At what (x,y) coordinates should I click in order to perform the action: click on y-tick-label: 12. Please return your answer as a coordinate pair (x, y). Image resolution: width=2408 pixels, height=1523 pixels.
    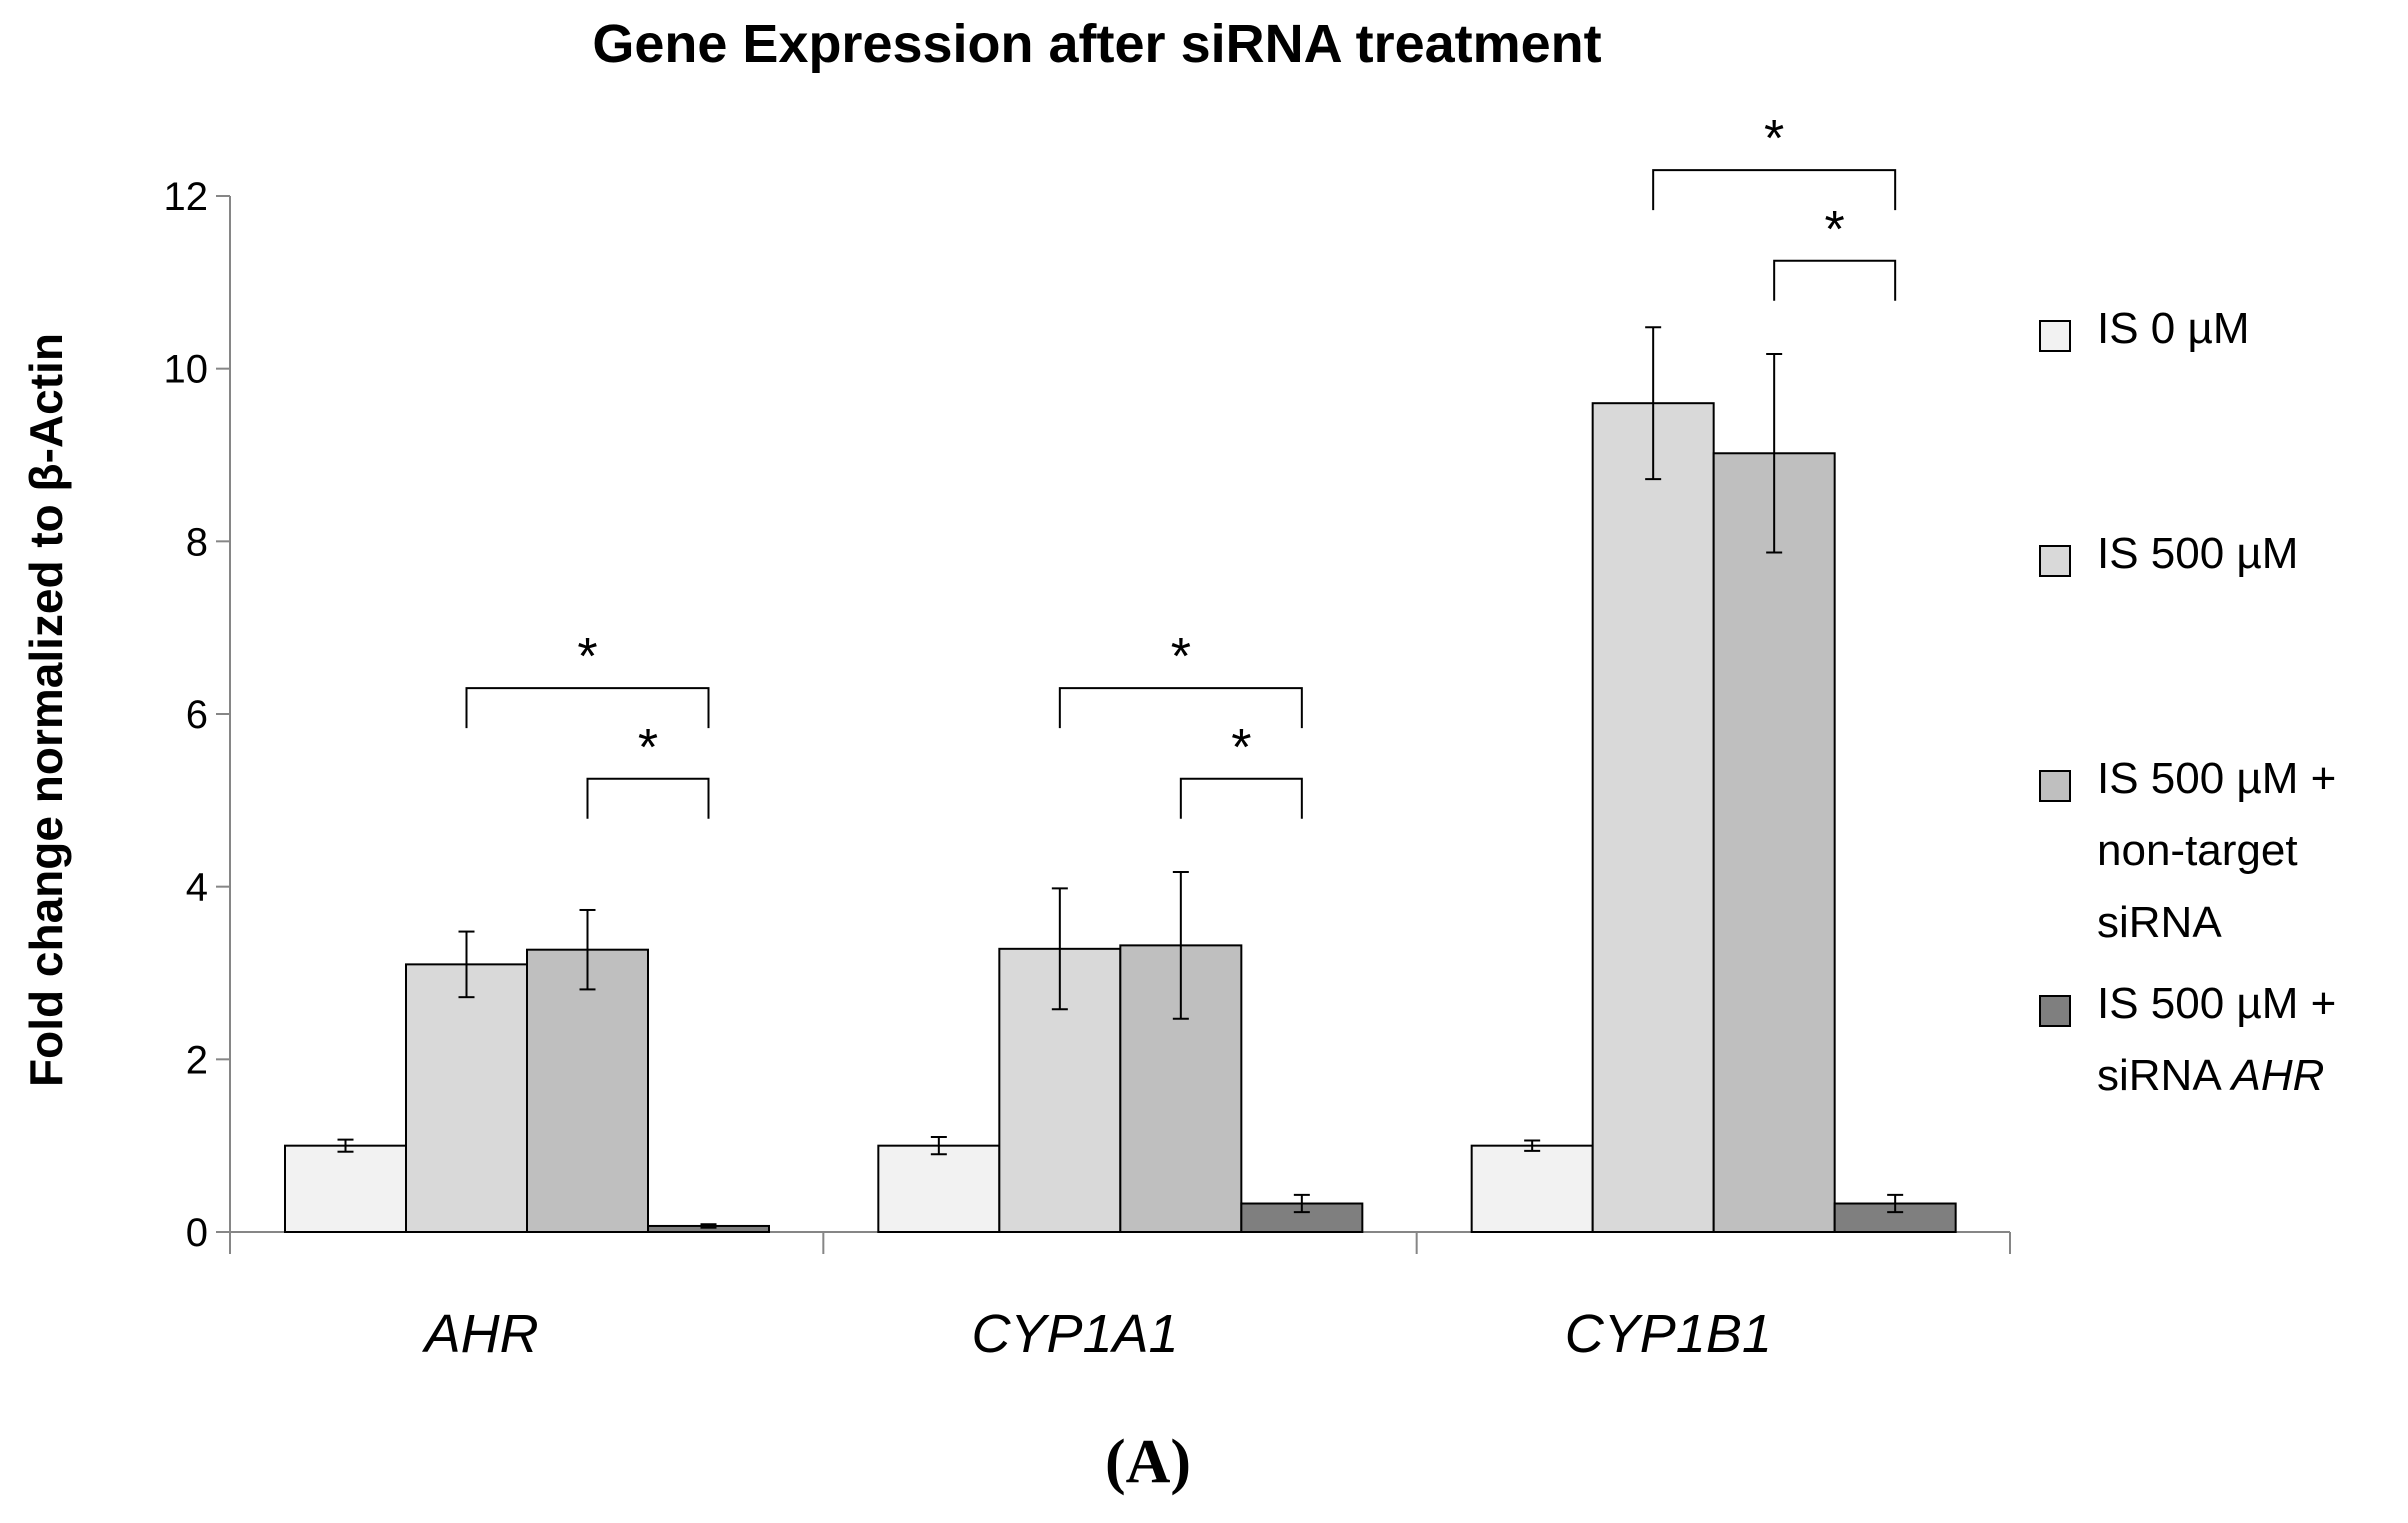
    Looking at the image, I should click on (186, 197).